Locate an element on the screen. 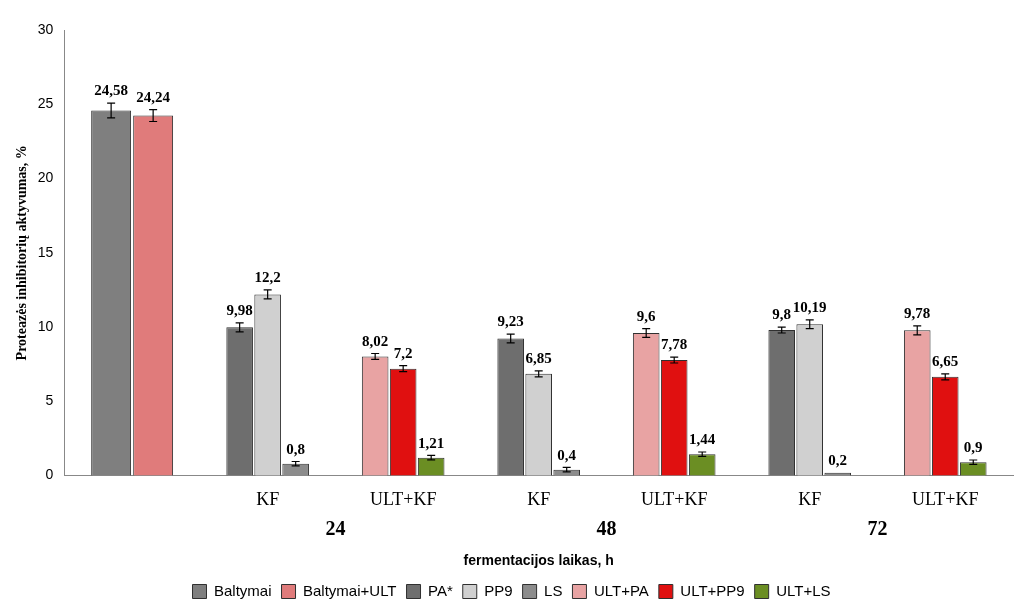 The image size is (1033, 609). y-tick-label: 30 is located at coordinates (45, 28).